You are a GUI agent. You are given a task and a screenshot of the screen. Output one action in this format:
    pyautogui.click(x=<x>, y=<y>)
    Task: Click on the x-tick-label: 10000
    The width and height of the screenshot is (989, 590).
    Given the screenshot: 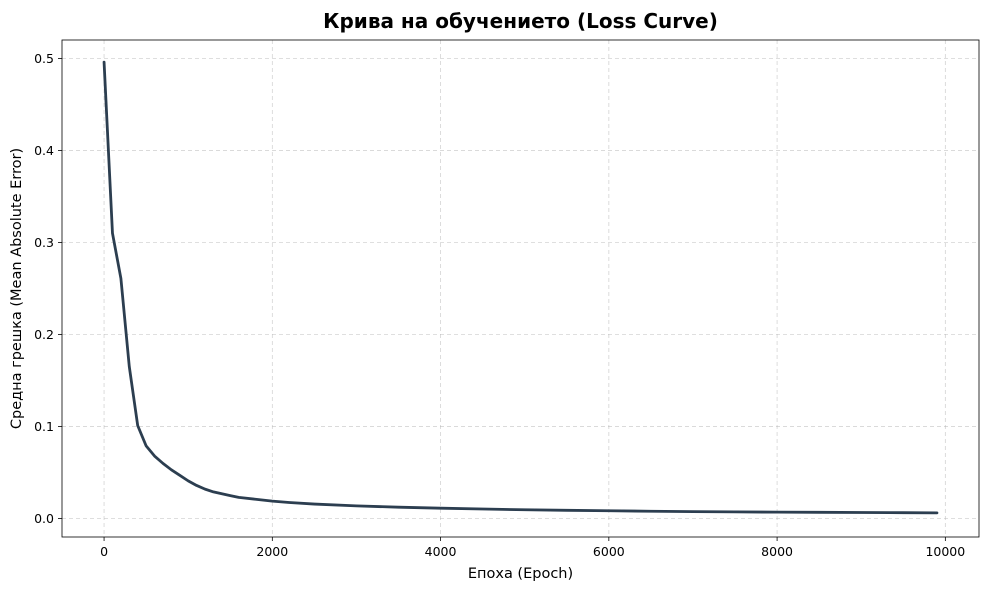 What is the action you would take?
    pyautogui.click(x=945, y=551)
    